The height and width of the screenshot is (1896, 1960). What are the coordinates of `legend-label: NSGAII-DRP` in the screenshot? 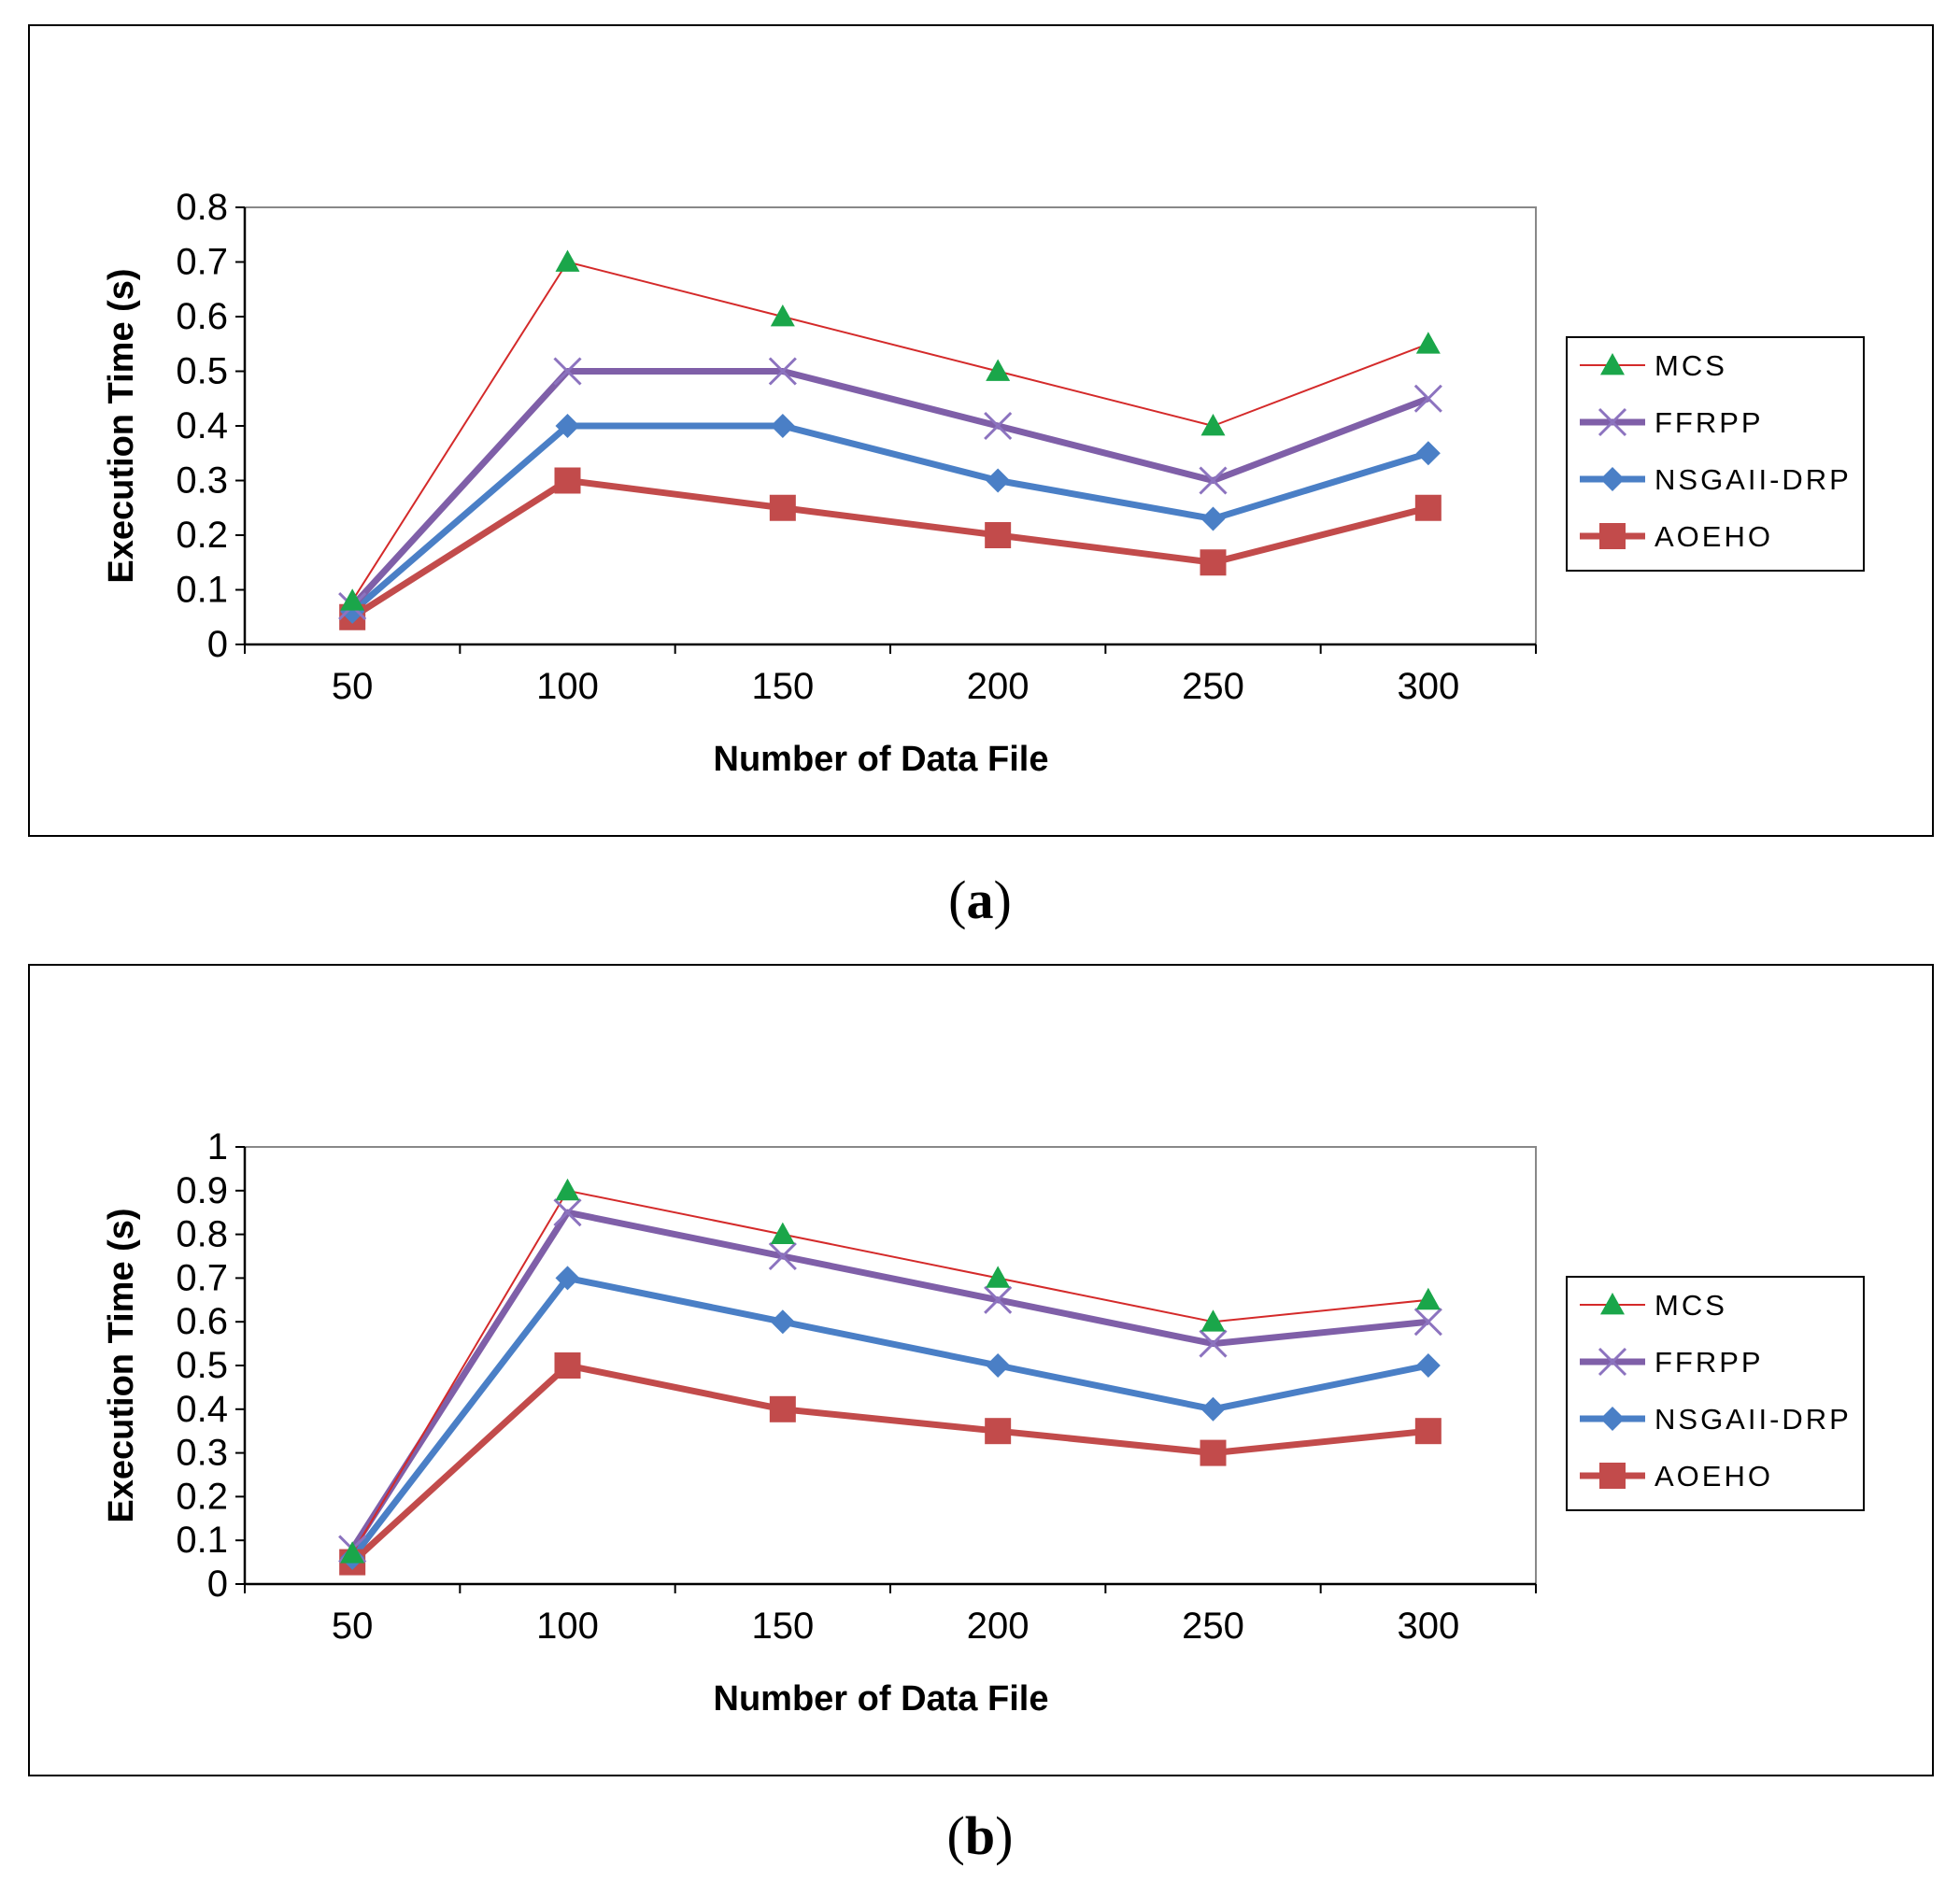 It's located at (1754, 1419).